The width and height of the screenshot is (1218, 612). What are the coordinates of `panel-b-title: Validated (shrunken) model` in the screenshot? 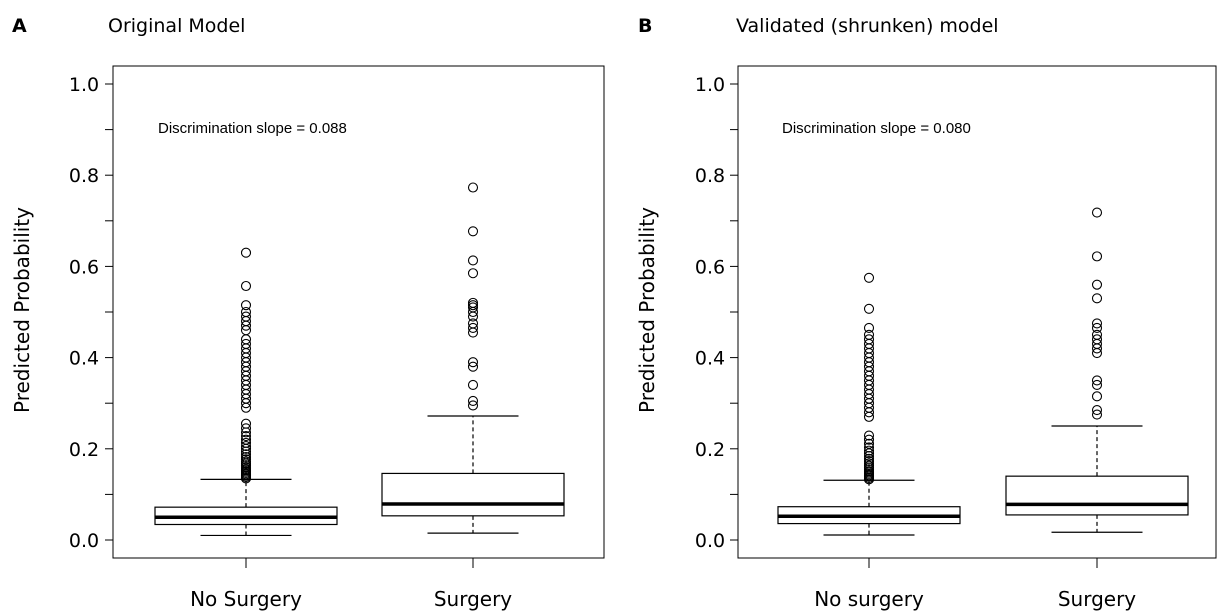 It's located at (867, 26).